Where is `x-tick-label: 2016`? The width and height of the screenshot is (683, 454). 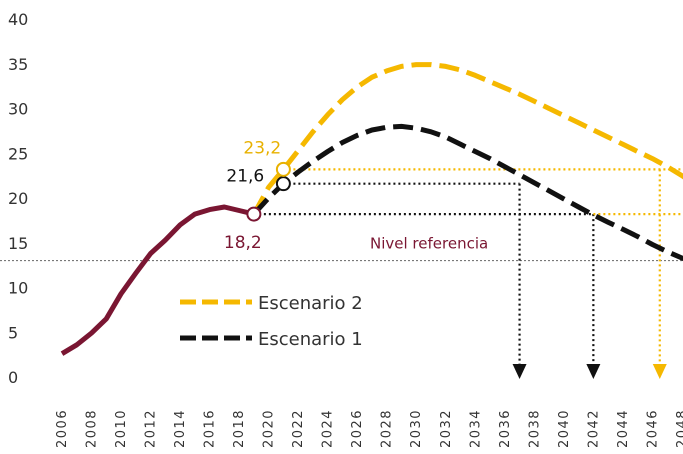 x-tick-label: 2016 is located at coordinates (210, 428).